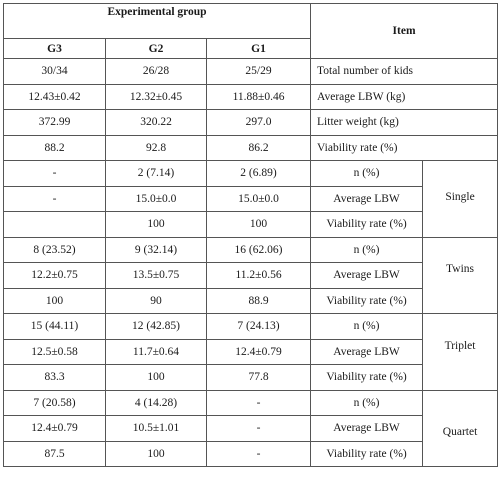  Describe the element at coordinates (156, 402) in the screenshot. I see `cell-g2: 4 (14.28)` at that location.